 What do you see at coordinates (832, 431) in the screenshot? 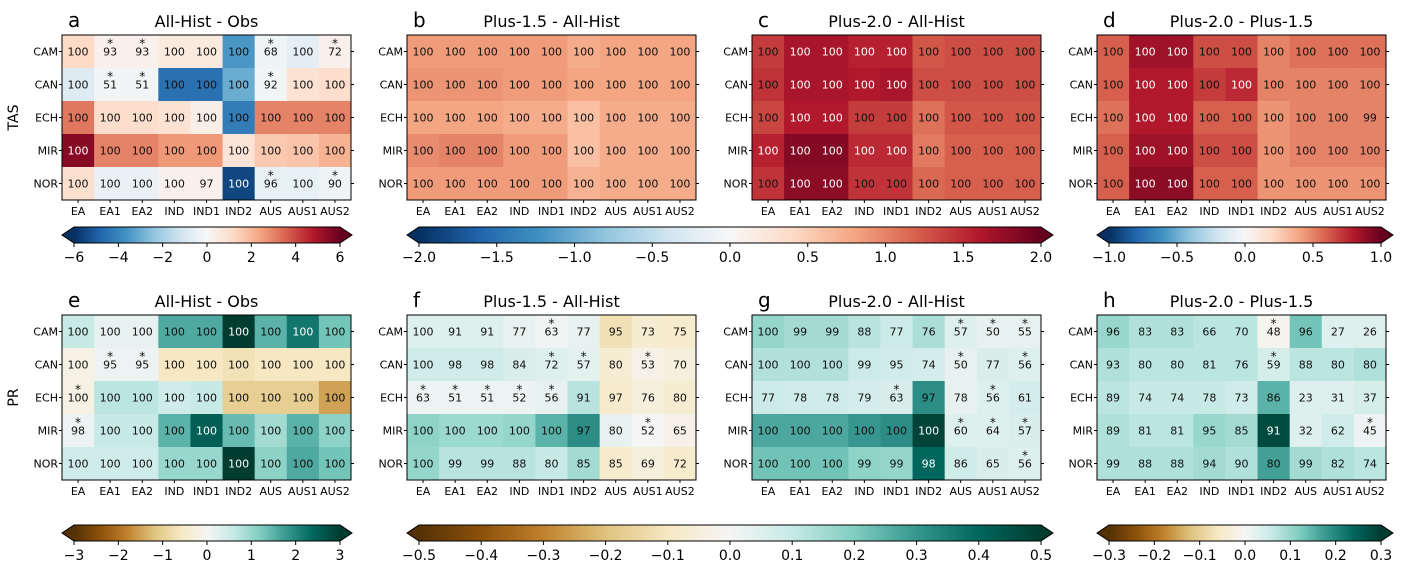
I see `label-g-MIR-EA2: 100` at bounding box center [832, 431].